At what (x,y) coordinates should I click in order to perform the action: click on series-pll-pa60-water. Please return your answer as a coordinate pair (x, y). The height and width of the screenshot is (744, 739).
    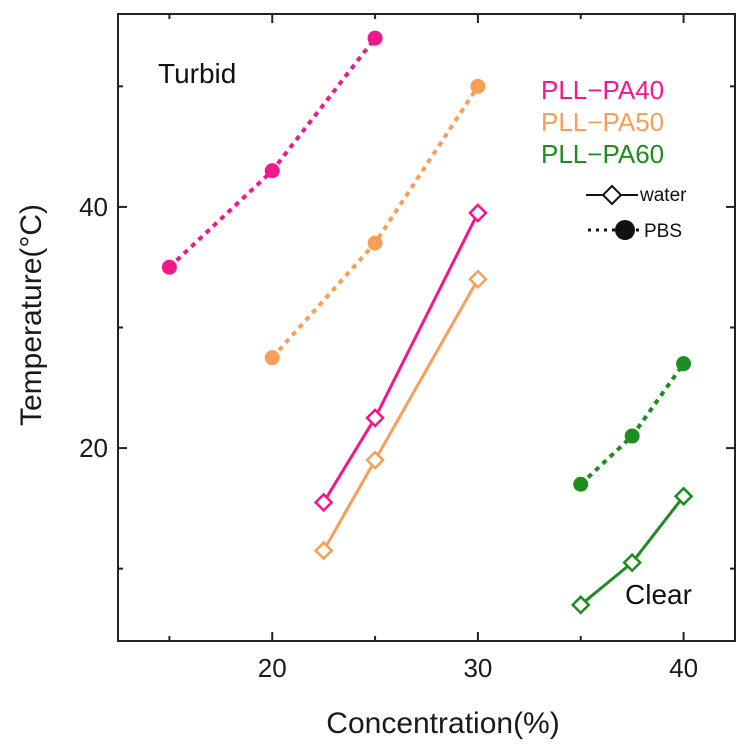
    Looking at the image, I should click on (632, 550).